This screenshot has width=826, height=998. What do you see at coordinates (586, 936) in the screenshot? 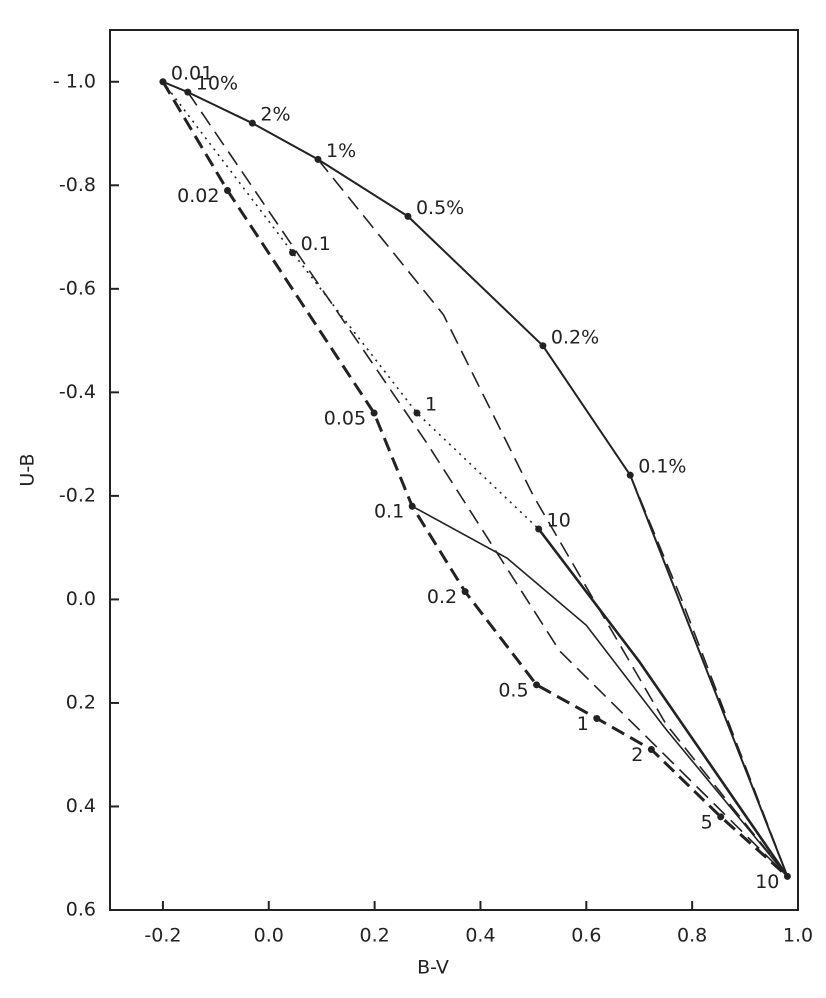
I see `x-tick-label: 0.6` at bounding box center [586, 936].